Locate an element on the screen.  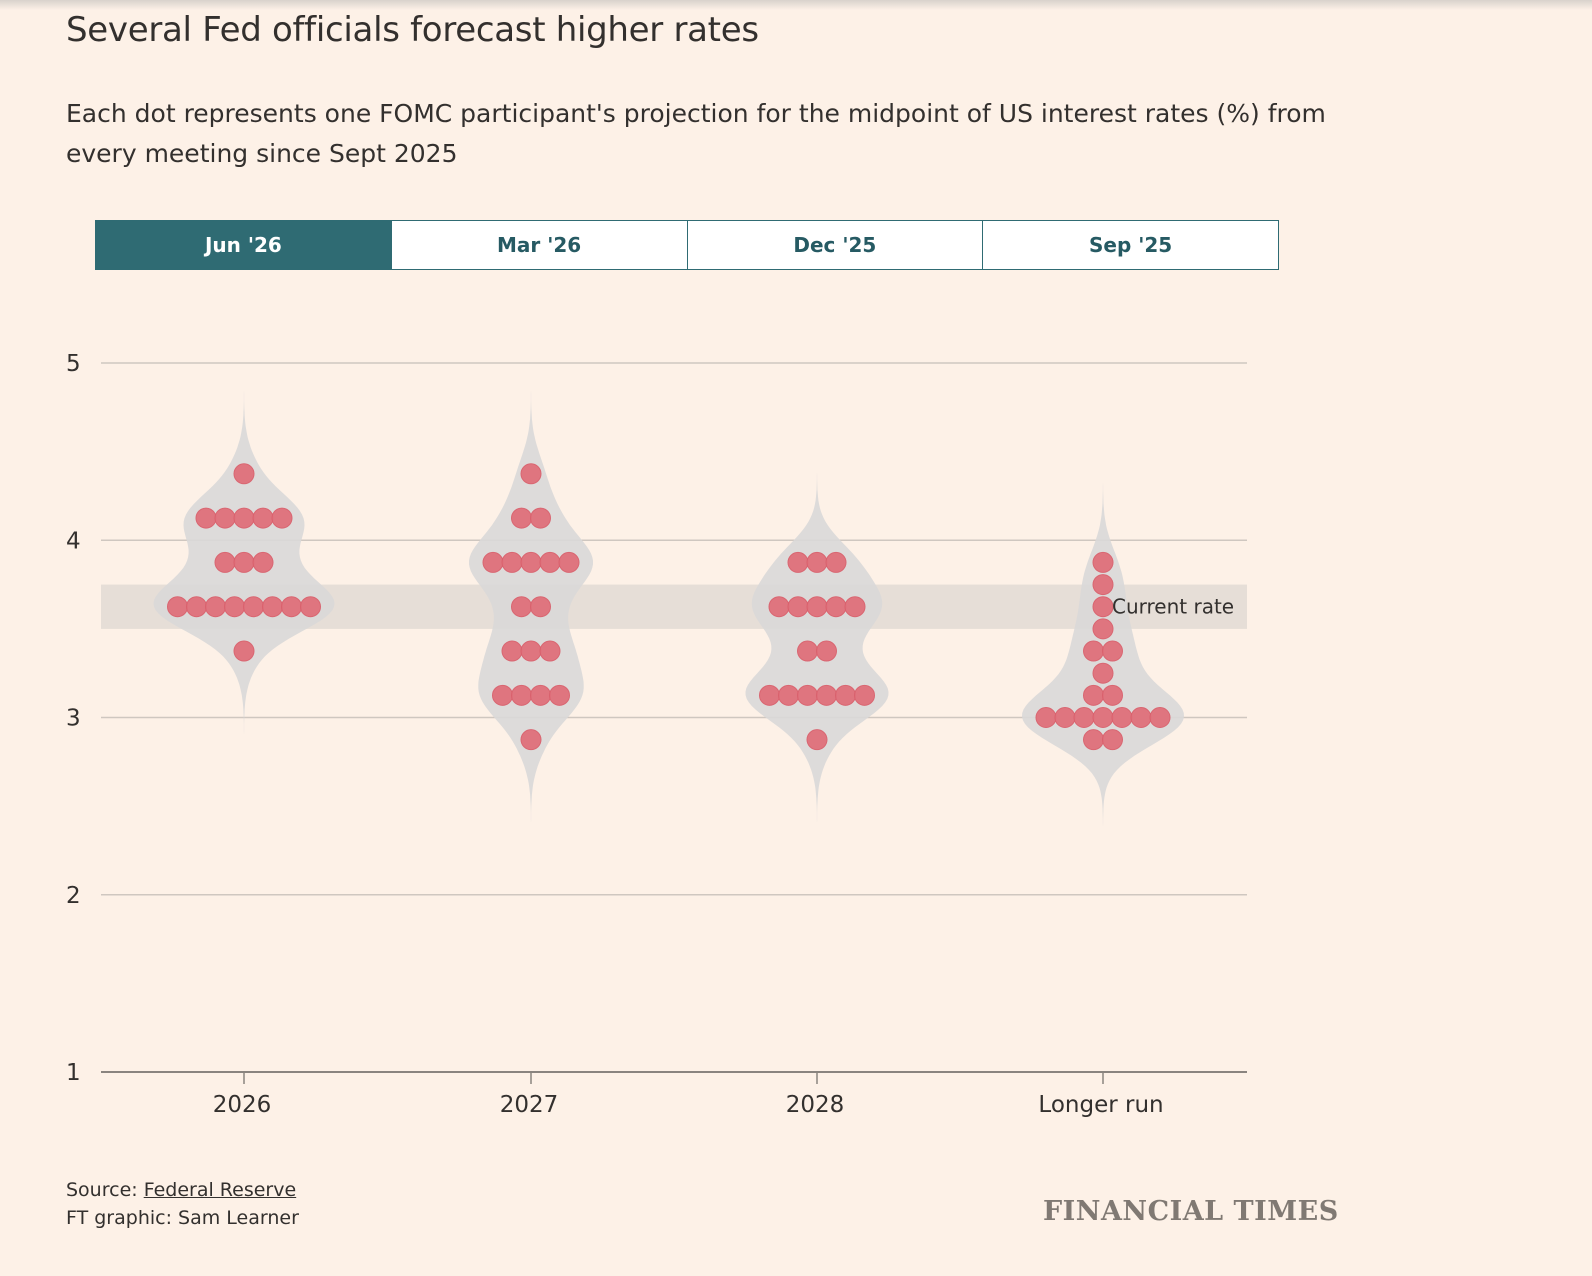
source-link: Federal Reserve is located at coordinates (220, 1190).